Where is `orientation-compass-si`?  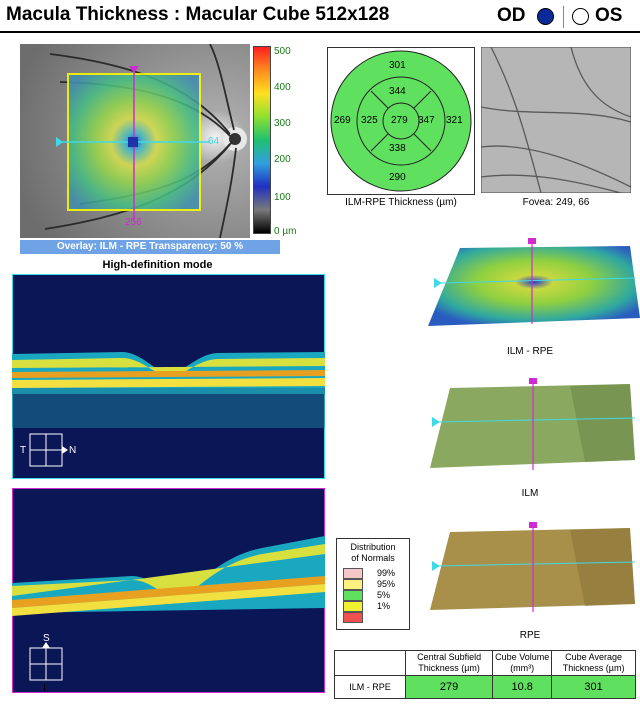
orientation-compass-si is located at coordinates (46, 661).